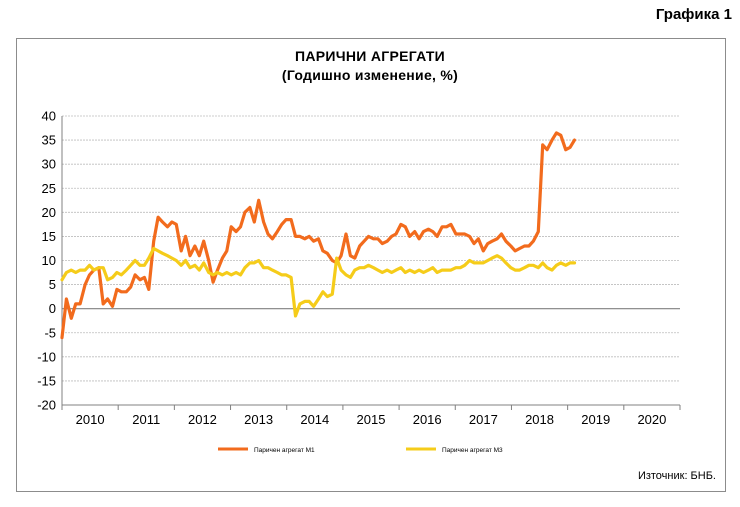 The height and width of the screenshot is (507, 740). Describe the element at coordinates (46, 356) in the screenshot. I see `y-tick-label: -10` at that location.